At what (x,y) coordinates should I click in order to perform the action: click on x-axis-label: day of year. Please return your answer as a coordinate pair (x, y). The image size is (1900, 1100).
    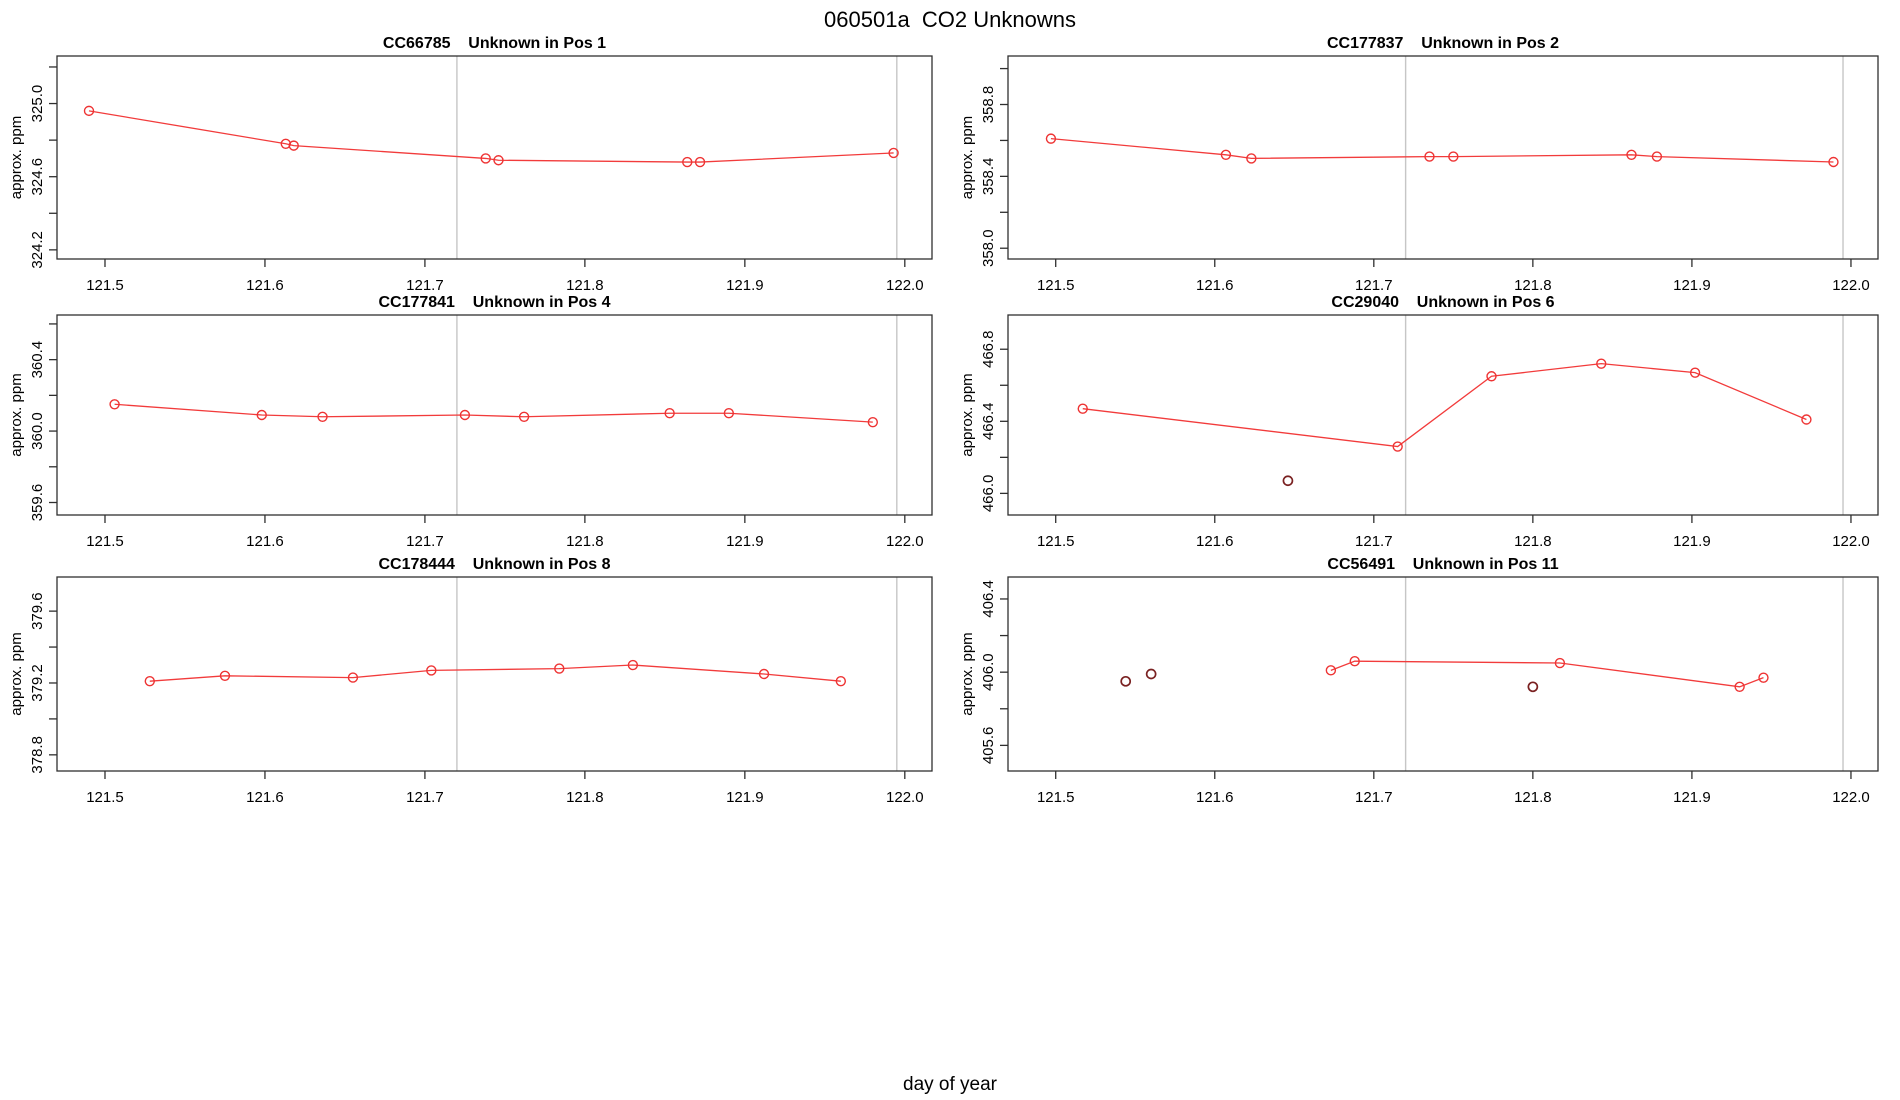
    Looking at the image, I should click on (950, 1084).